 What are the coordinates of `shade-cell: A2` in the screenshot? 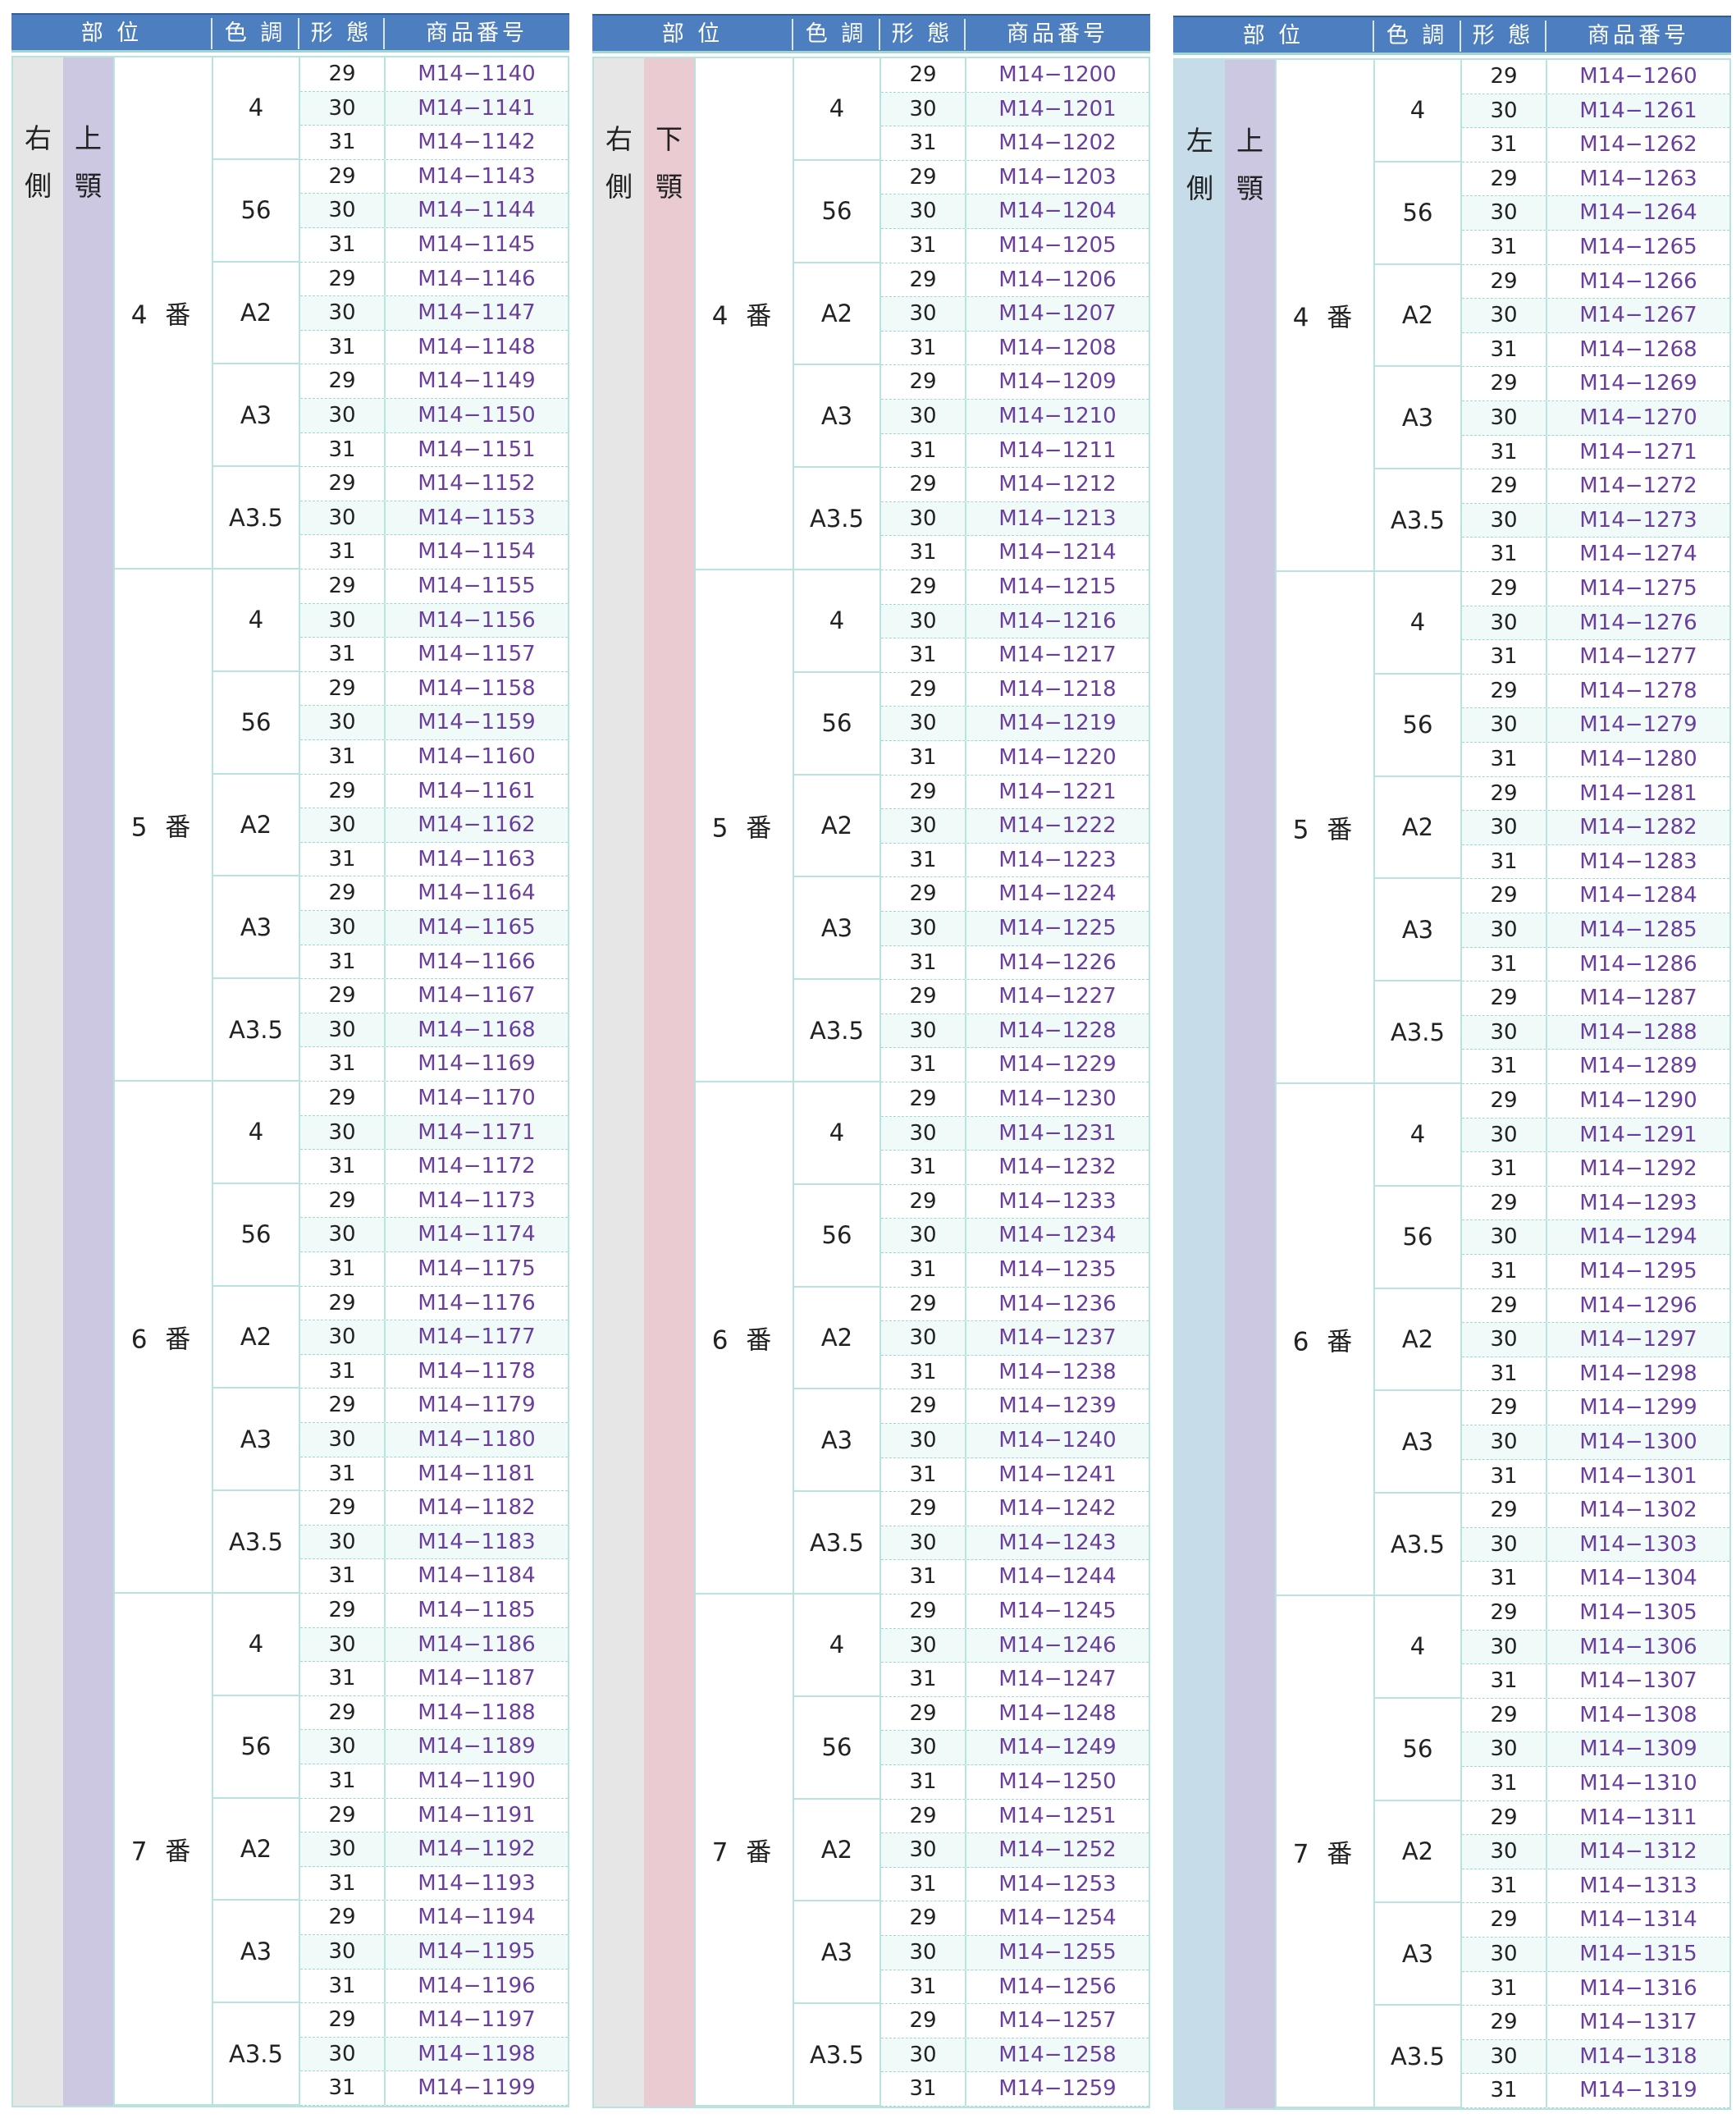 It's located at (256, 313).